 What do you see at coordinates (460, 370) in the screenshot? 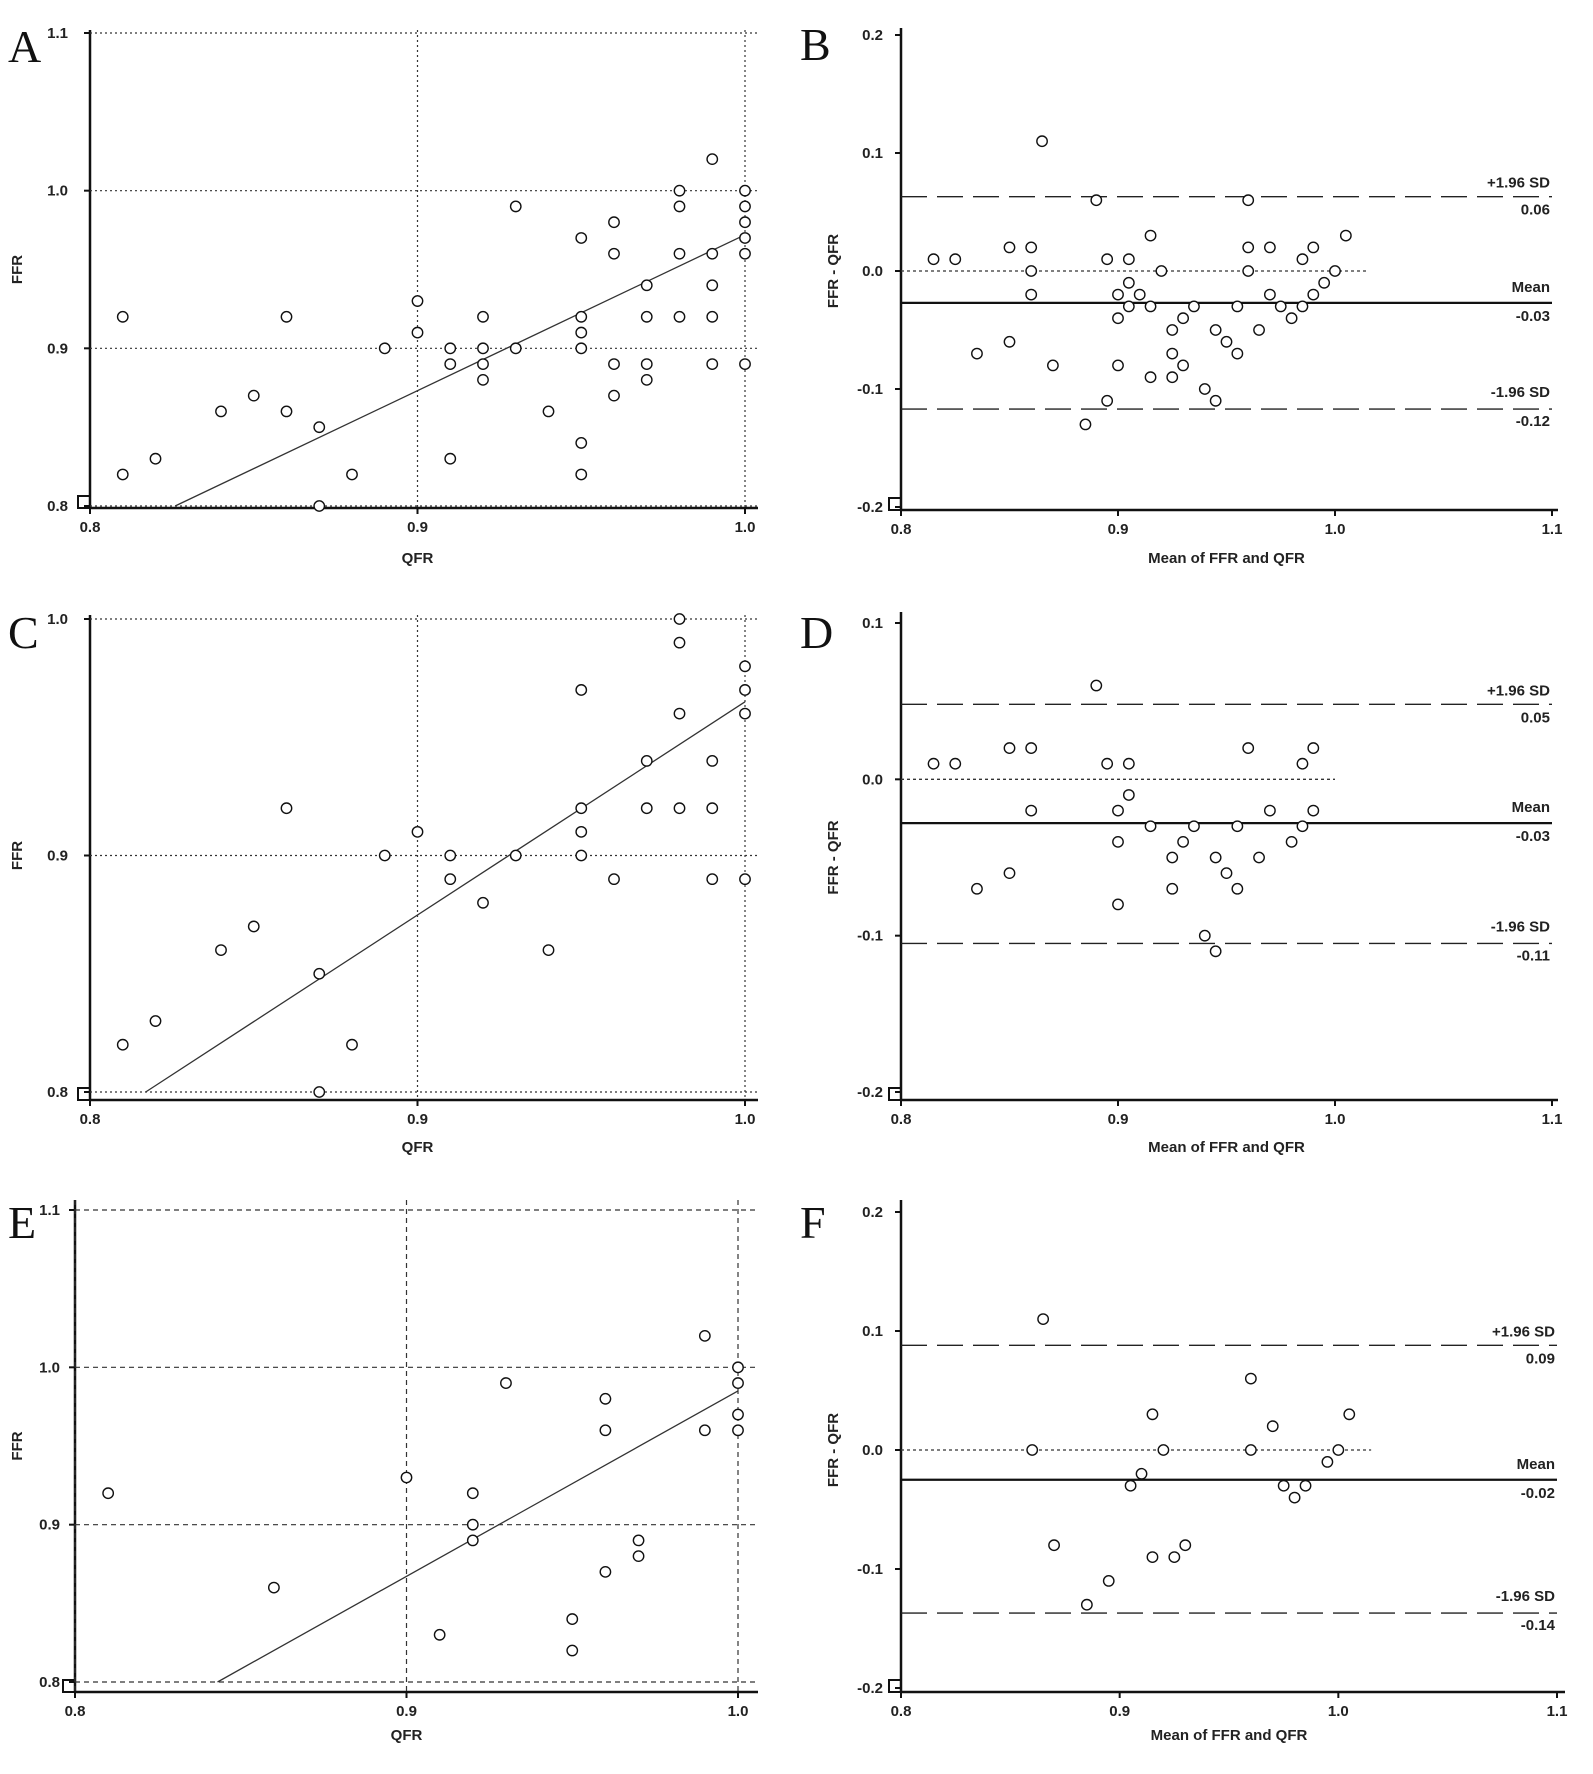
I see `regression-line` at bounding box center [460, 370].